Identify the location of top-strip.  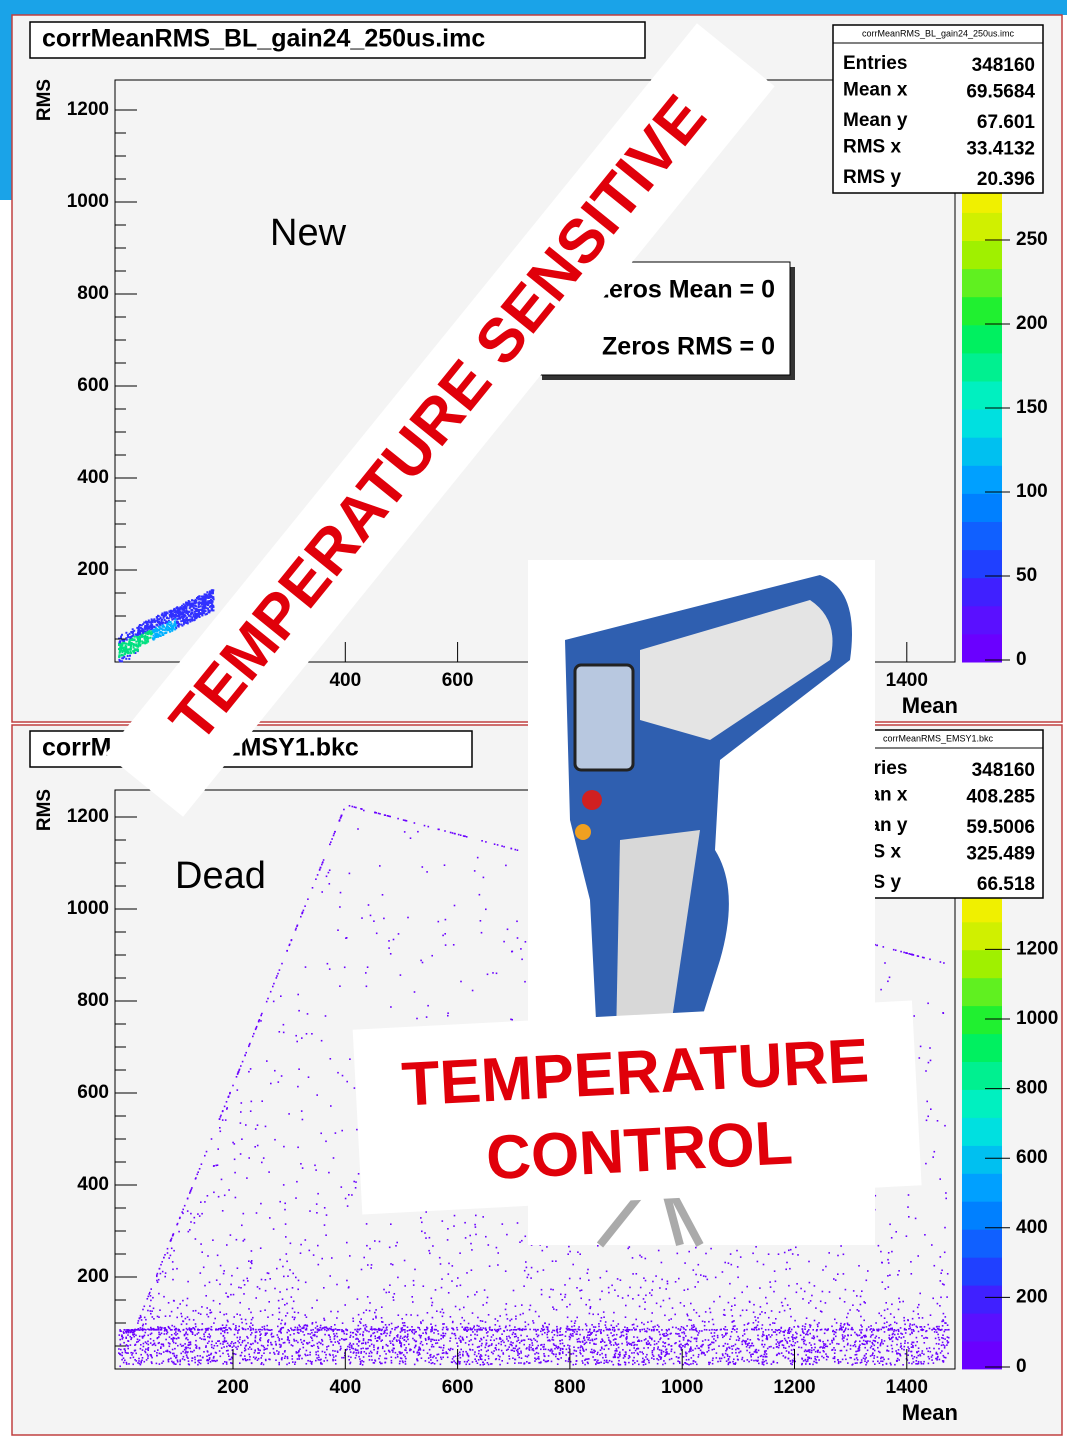
(533, 7).